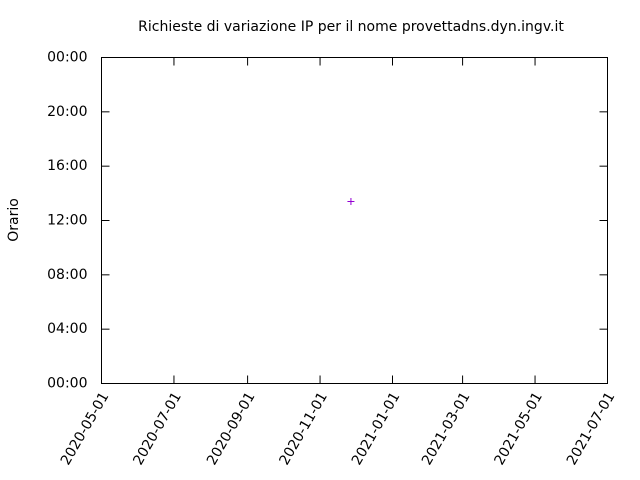 The image size is (640, 480). I want to click on y-tick-label: 04:00, so click(67, 329).